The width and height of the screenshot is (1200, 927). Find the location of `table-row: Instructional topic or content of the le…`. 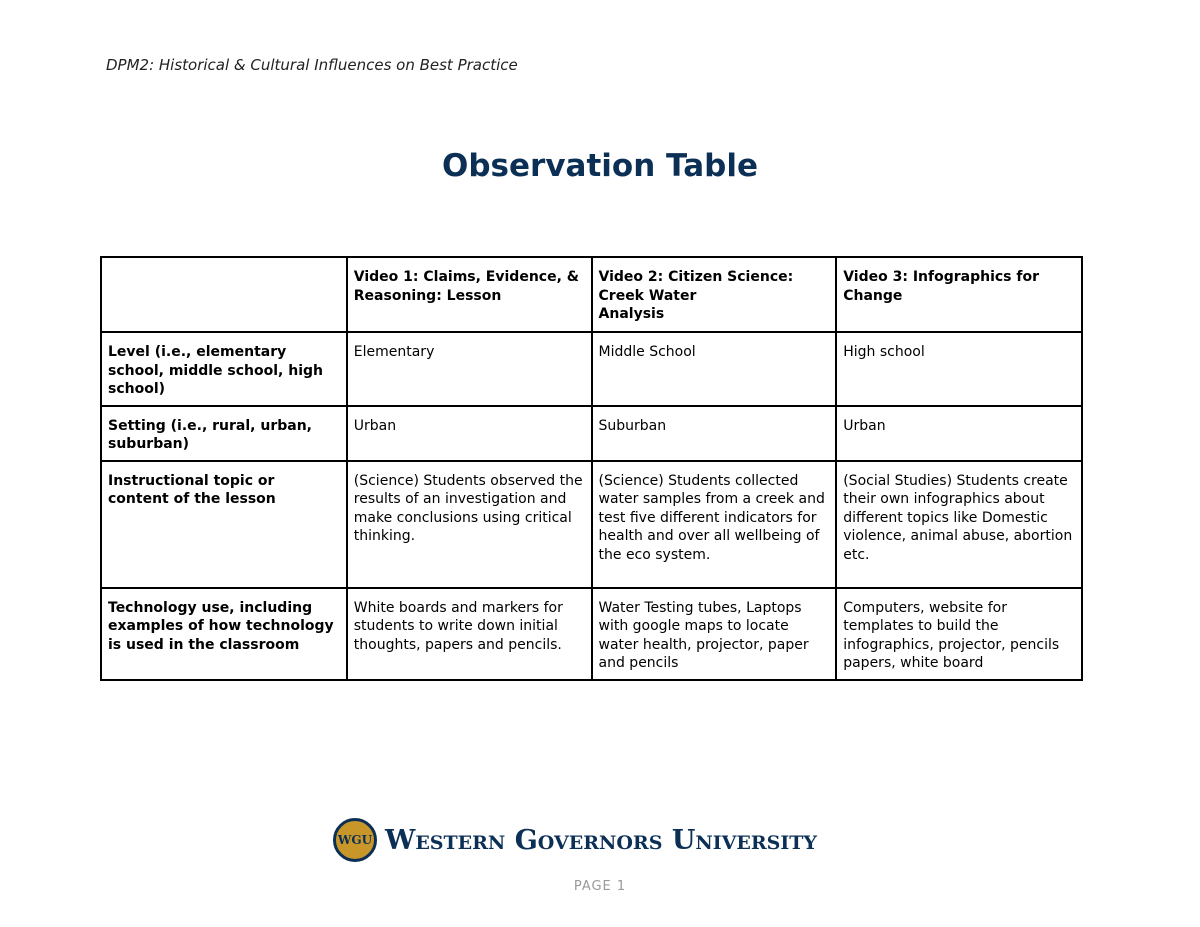

table-row: Instructional topic or content of the le… is located at coordinates (591, 524).